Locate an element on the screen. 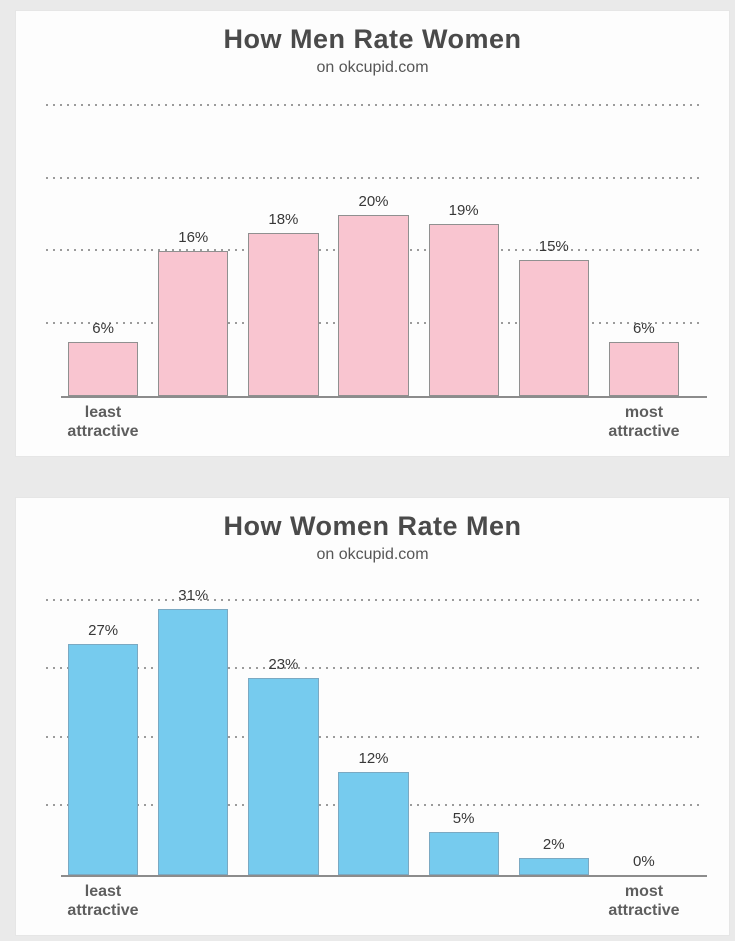 The height and width of the screenshot is (941, 735). bar-value-label: 23% is located at coordinates (283, 664).